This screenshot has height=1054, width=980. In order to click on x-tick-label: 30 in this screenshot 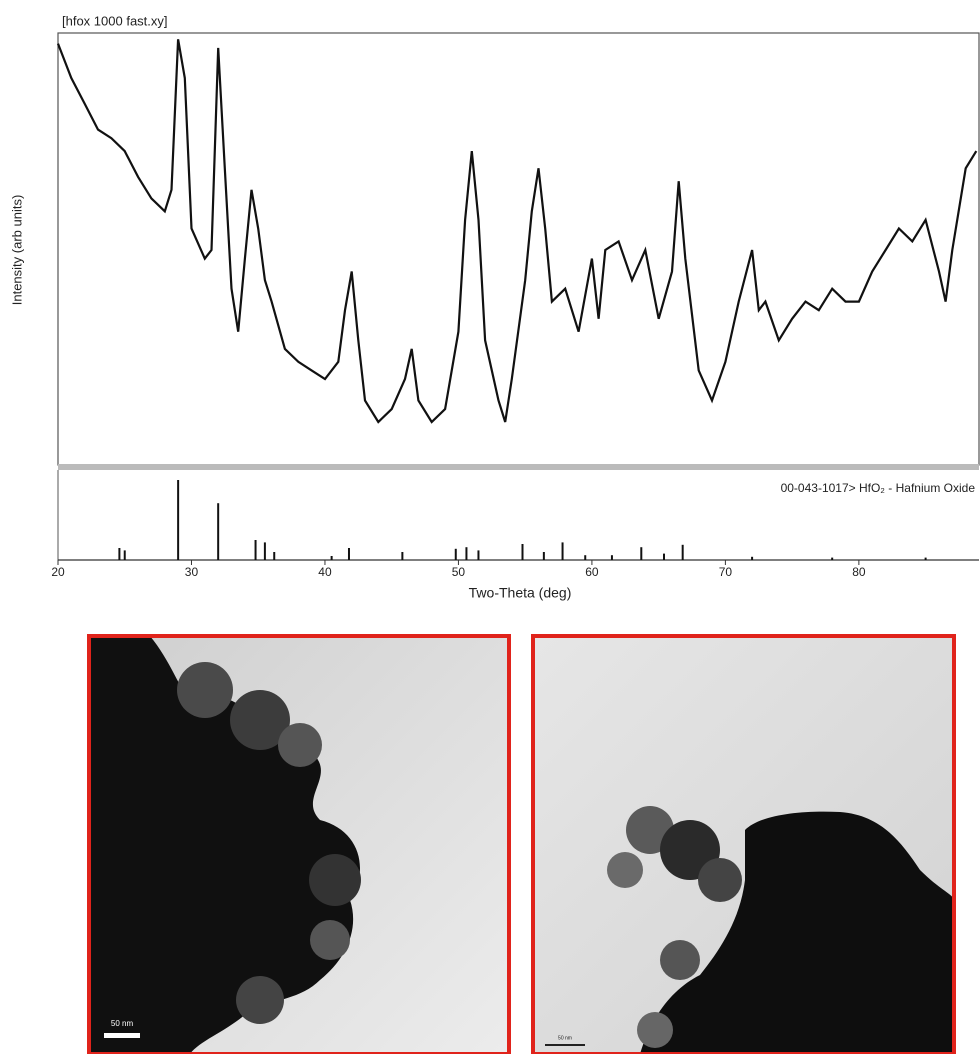, I will do `click(192, 572)`.